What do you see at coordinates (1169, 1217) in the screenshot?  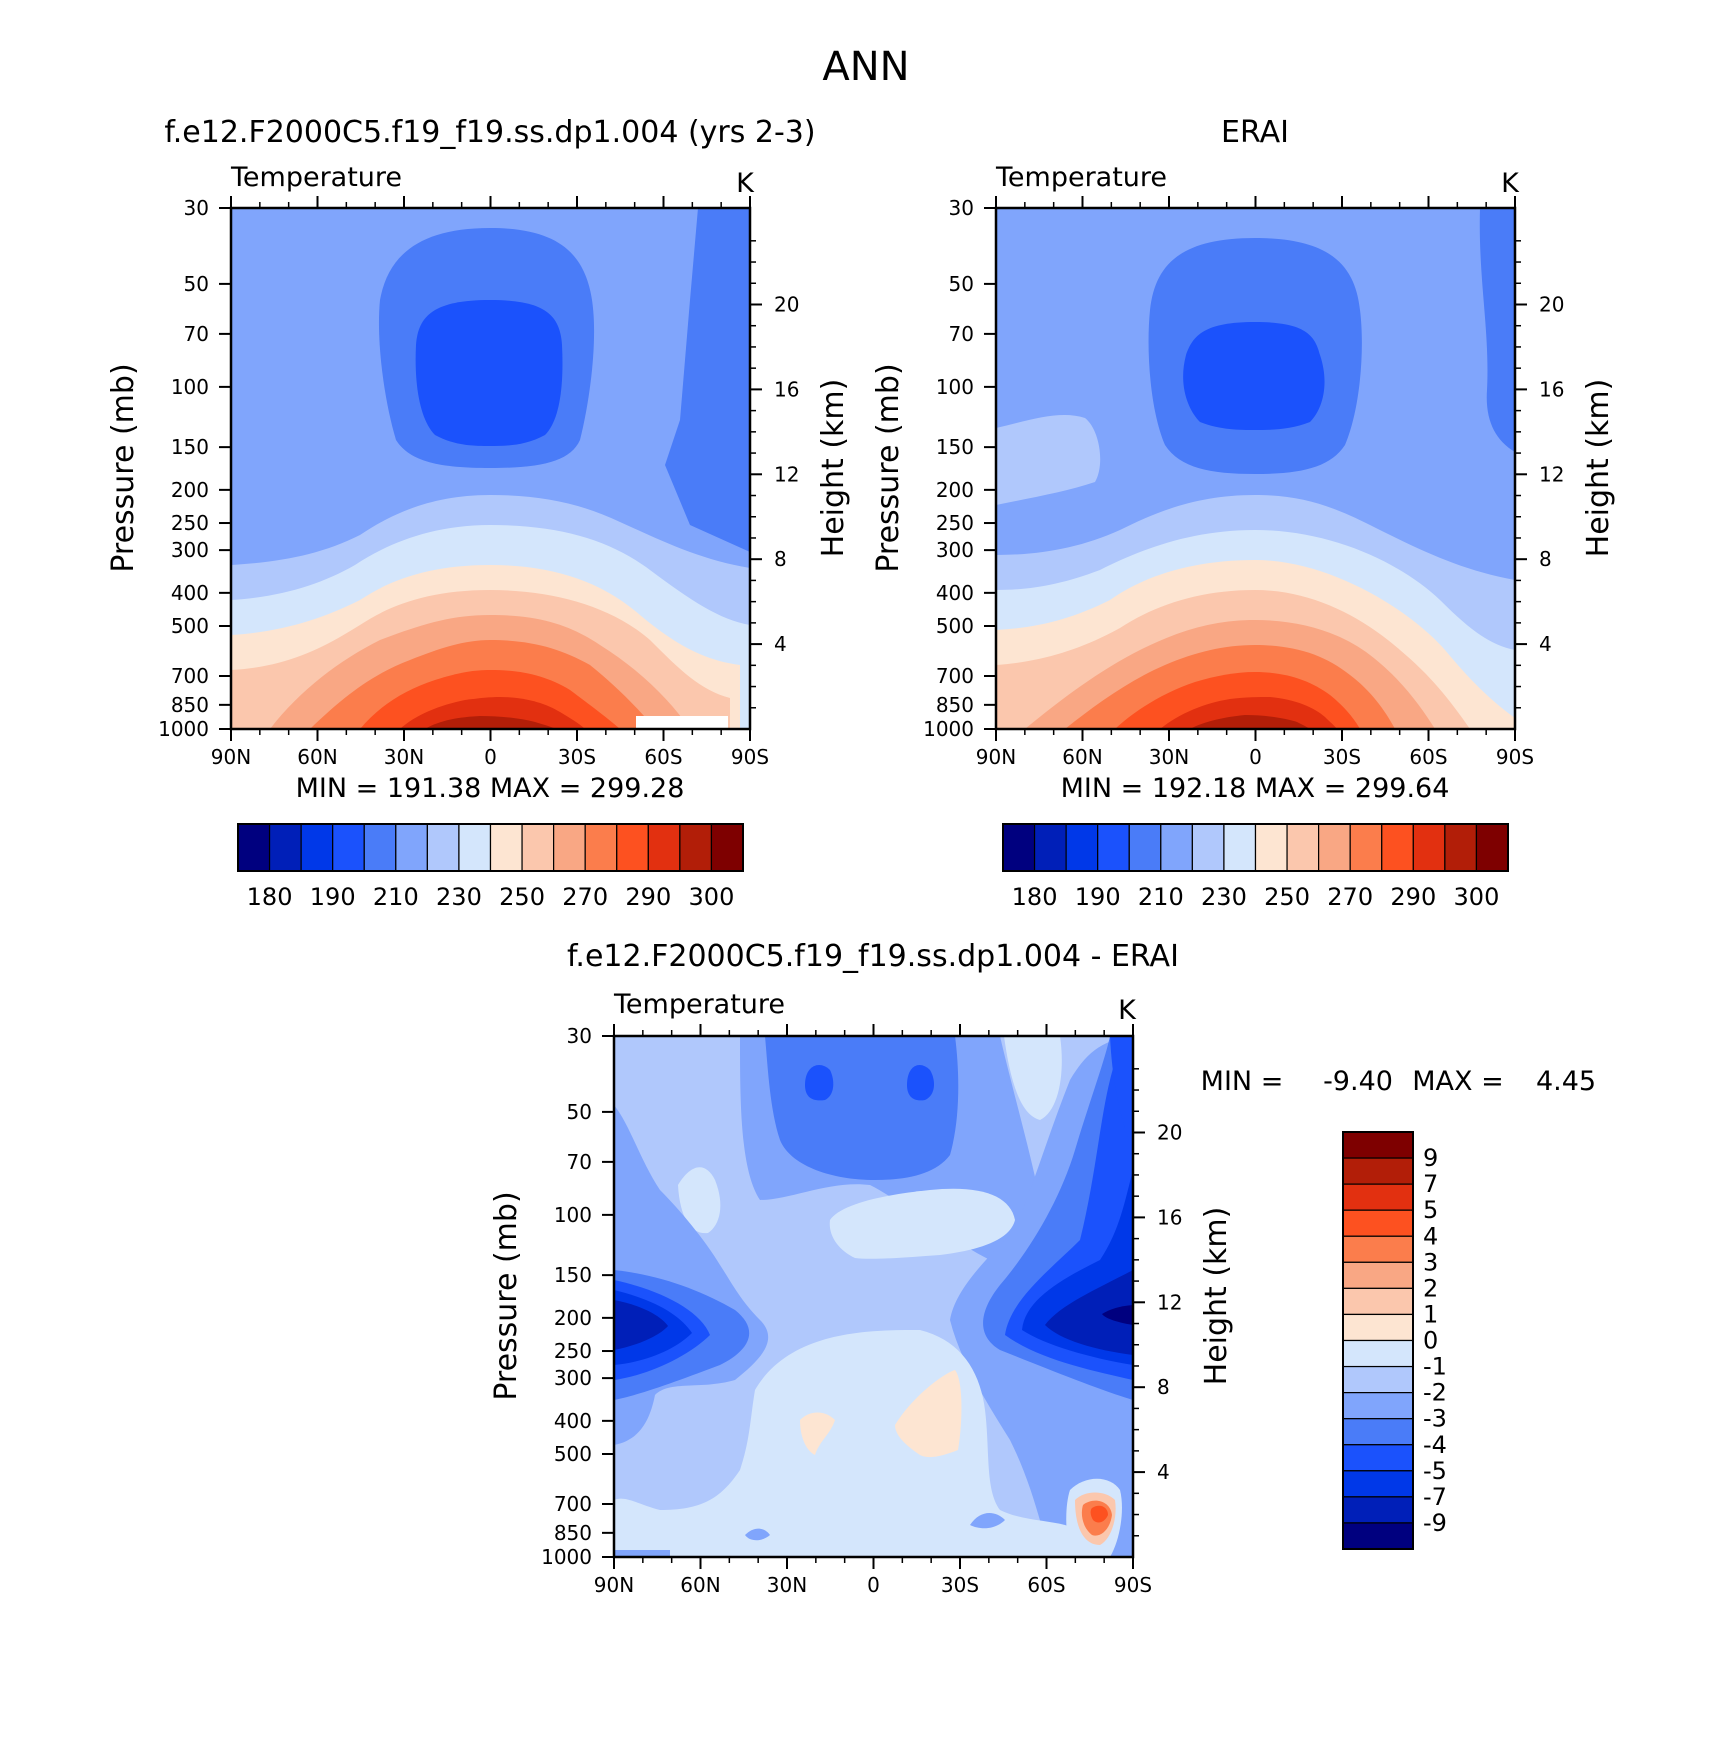 I see `y2-tick-label: 16` at bounding box center [1169, 1217].